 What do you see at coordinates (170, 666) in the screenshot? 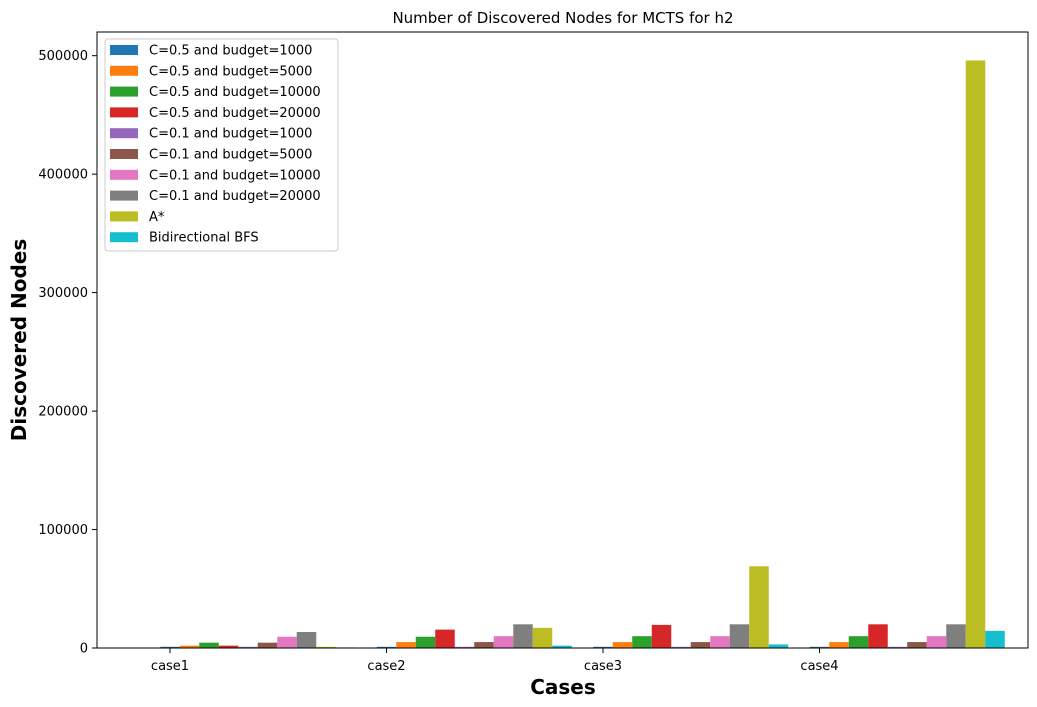
I see `x-tick-label-case1: case1` at bounding box center [170, 666].